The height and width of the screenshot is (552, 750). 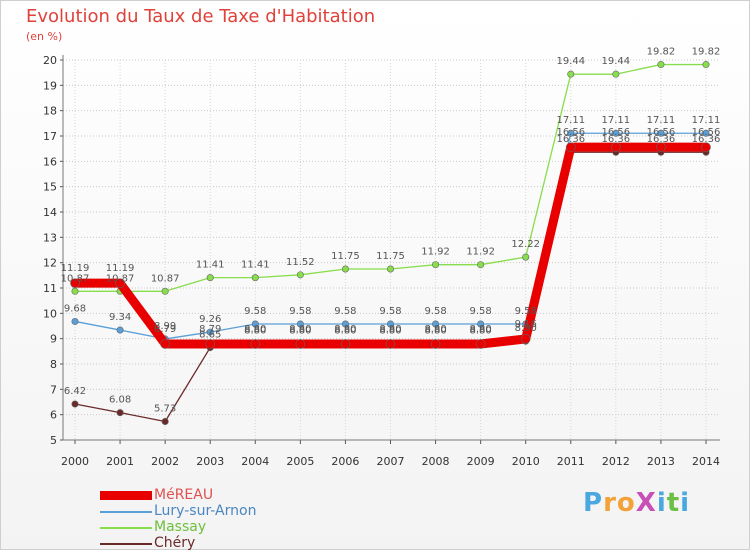 I want to click on y-tick-label: 8, so click(x=53, y=364).